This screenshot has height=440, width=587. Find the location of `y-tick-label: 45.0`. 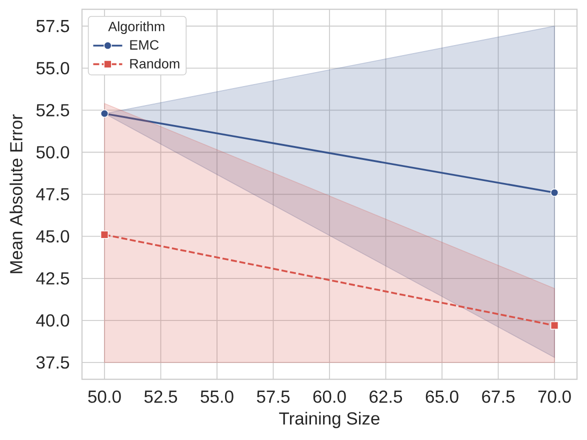

y-tick-label: 45.0 is located at coordinates (53, 236).